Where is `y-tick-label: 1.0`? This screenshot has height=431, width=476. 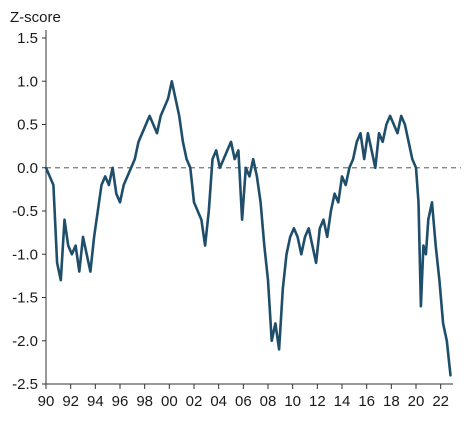
y-tick-label: 1.0 is located at coordinates (27, 81).